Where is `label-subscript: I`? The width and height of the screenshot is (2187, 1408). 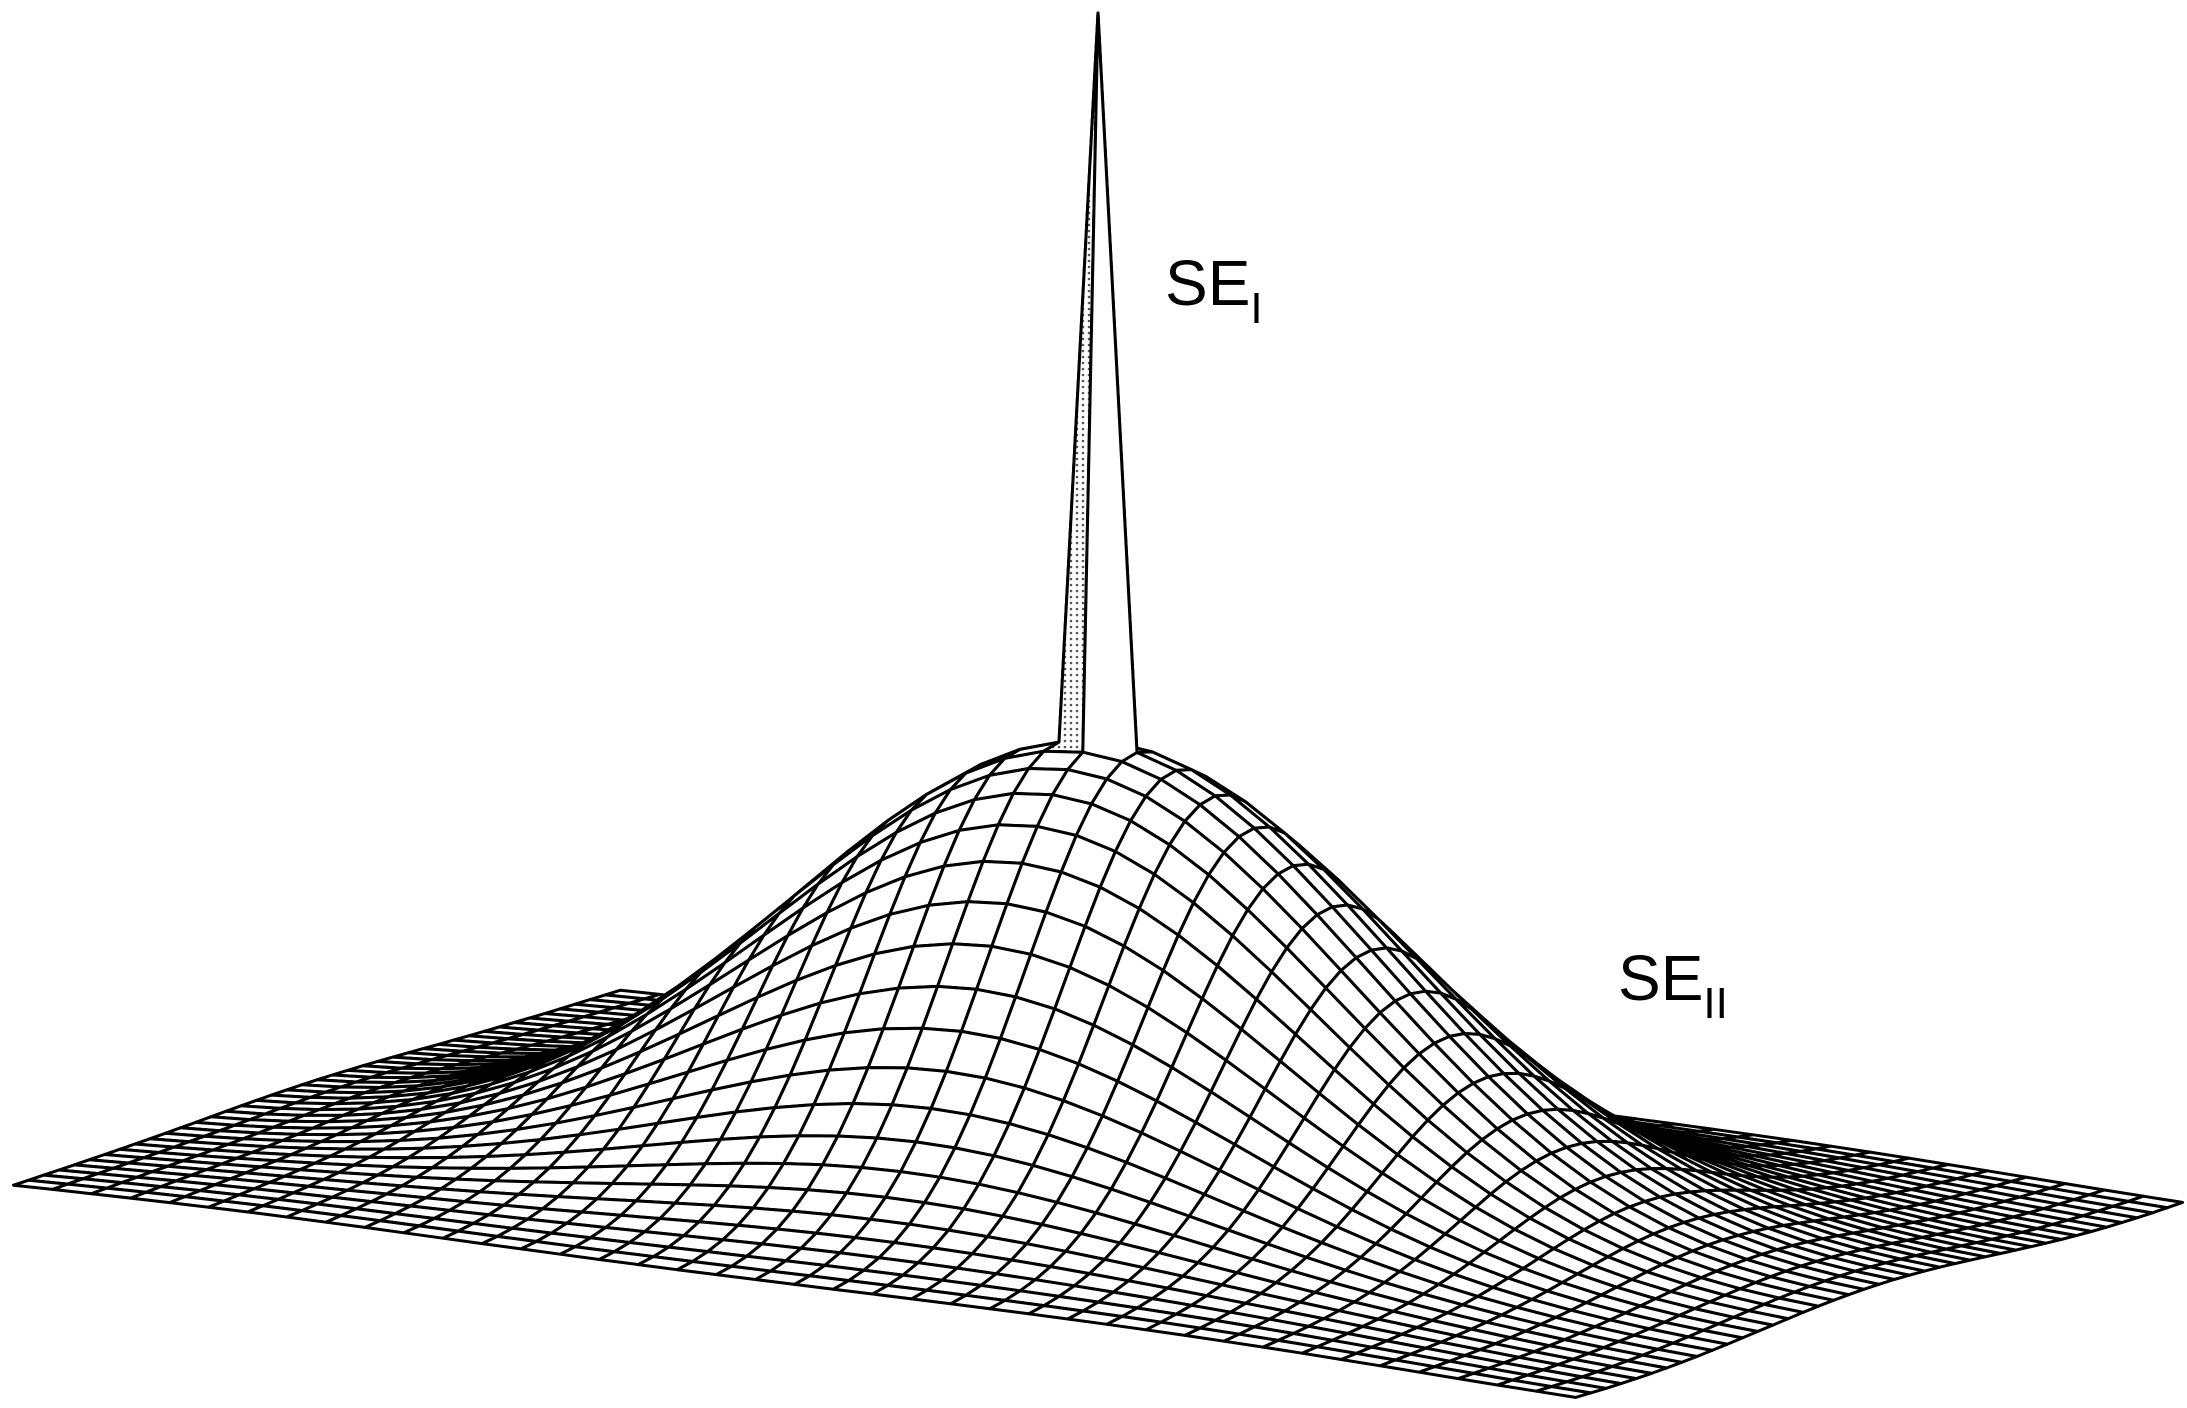 label-subscript: I is located at coordinates (1256, 308).